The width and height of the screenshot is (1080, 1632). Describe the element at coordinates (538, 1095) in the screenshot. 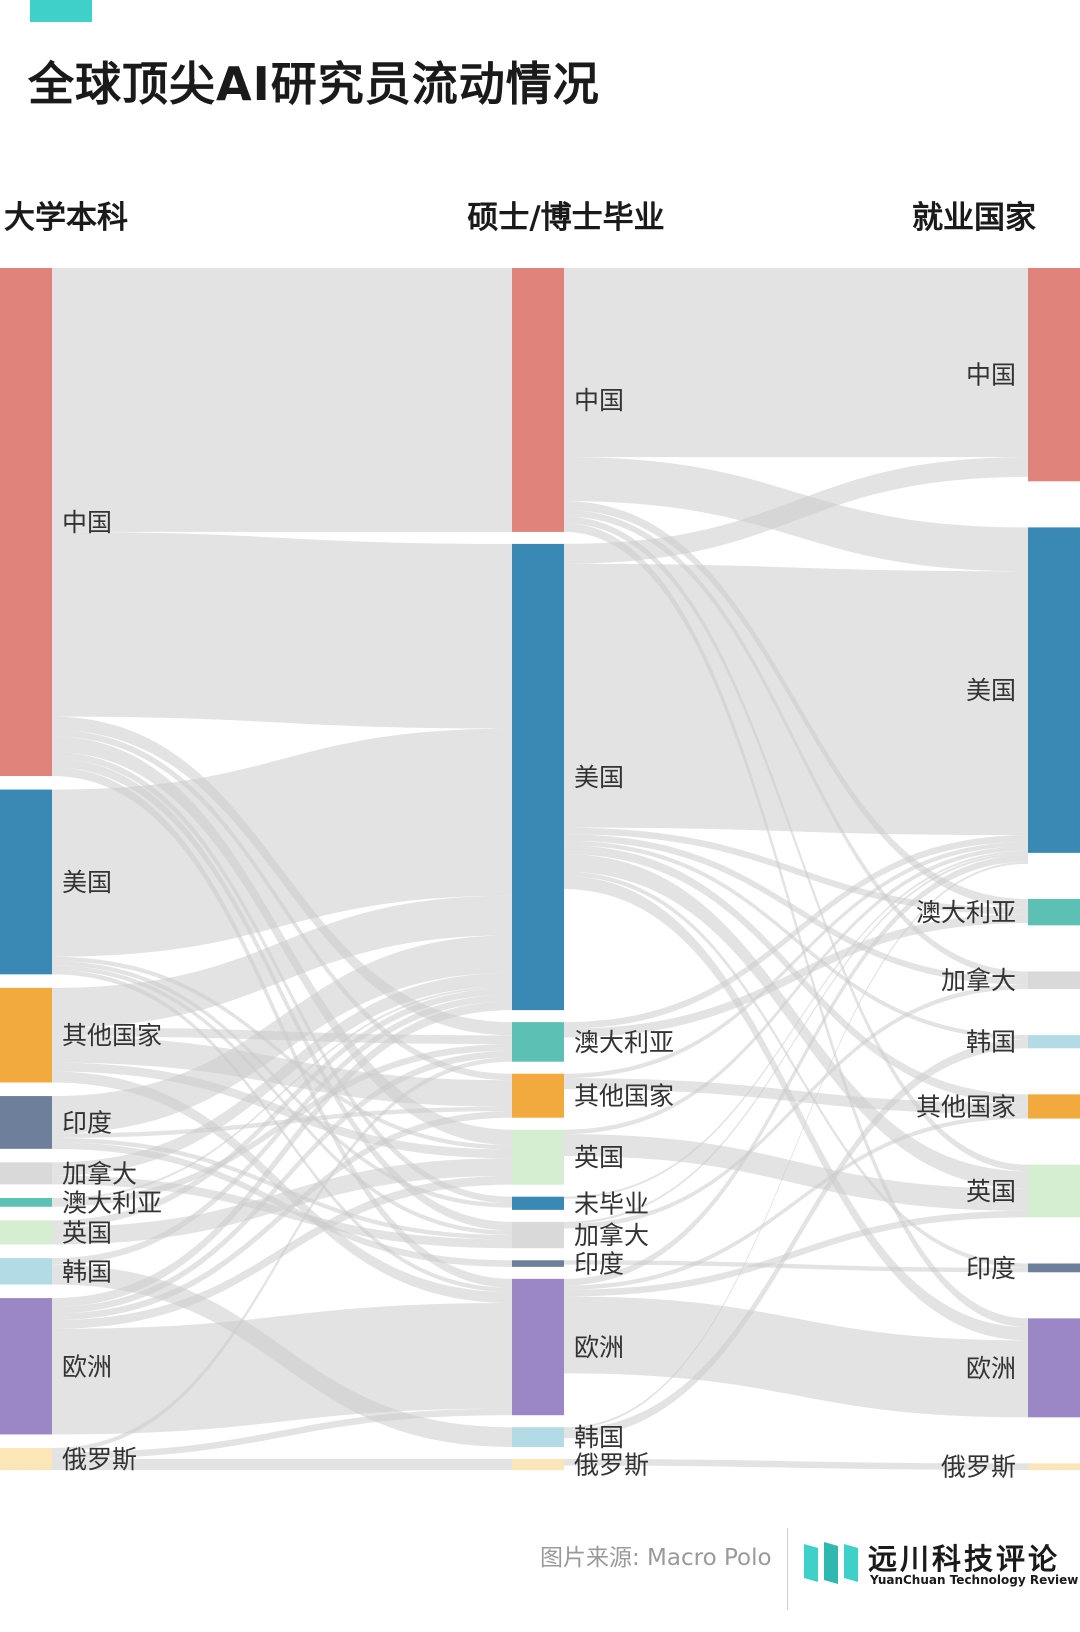

I see `node-bar-g_ot` at that location.